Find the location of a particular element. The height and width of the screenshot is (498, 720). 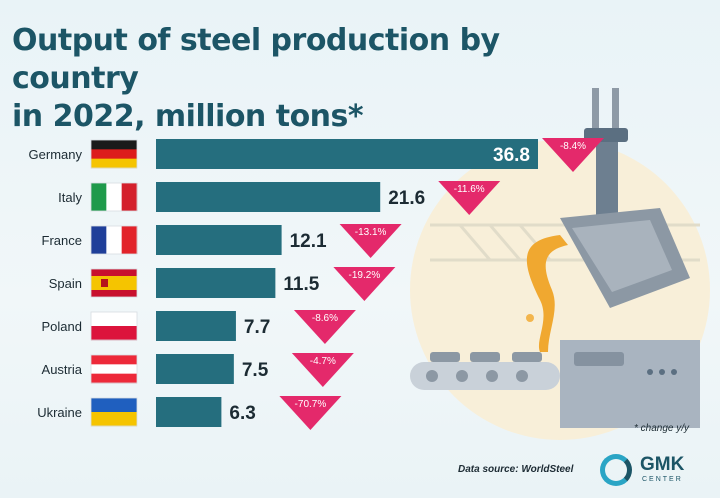

conveyor-icon is located at coordinates (555, 384).